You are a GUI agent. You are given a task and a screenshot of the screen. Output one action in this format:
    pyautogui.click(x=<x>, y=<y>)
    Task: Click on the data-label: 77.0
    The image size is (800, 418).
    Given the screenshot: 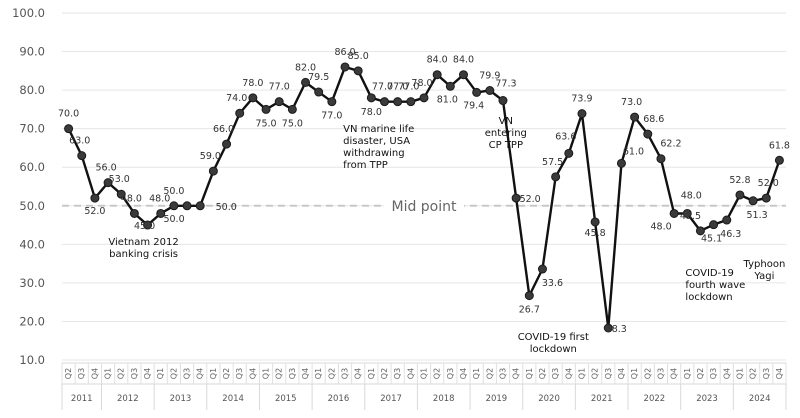 What is the action you would take?
    pyautogui.click(x=408, y=87)
    